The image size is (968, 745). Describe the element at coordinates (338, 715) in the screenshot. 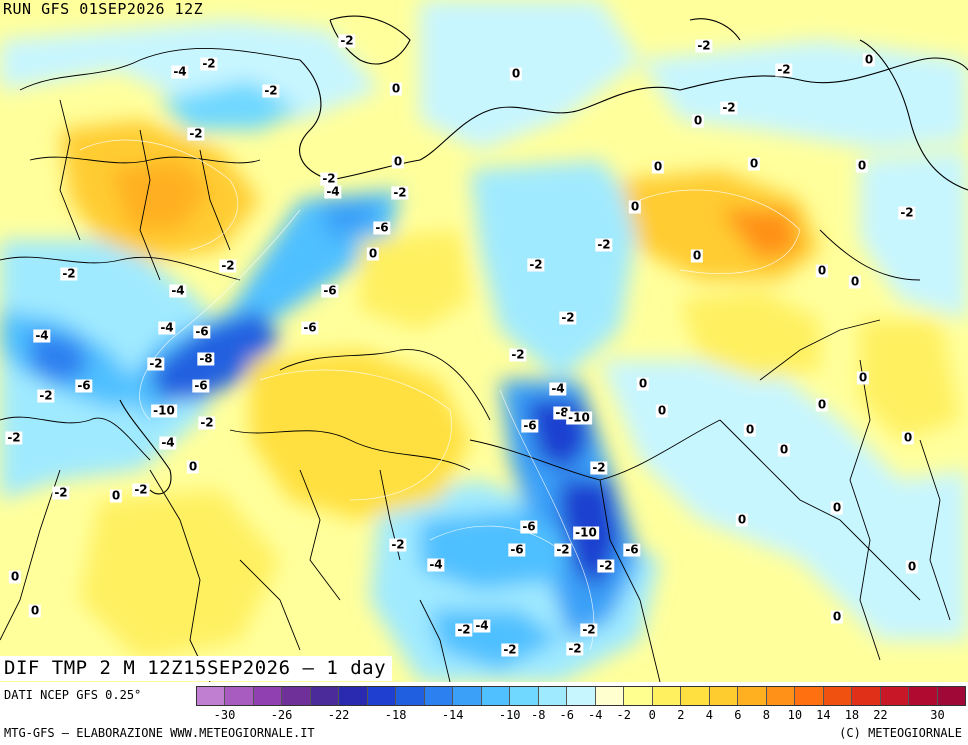

I see `color-scale-tick-label: -22` at that location.